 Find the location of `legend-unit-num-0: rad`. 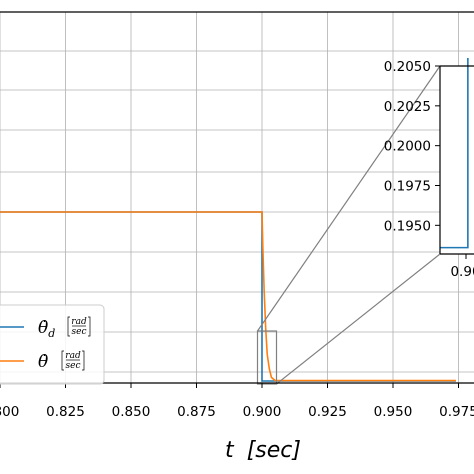

legend-unit-num-0: rad is located at coordinates (79, 322).